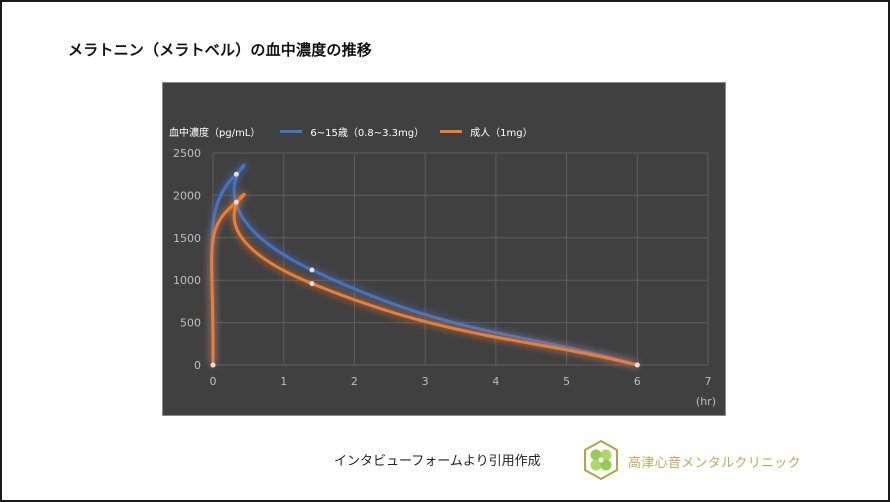  I want to click on legend-item-children: 6~15歳（0.8~3.3mg）, so click(352, 131).